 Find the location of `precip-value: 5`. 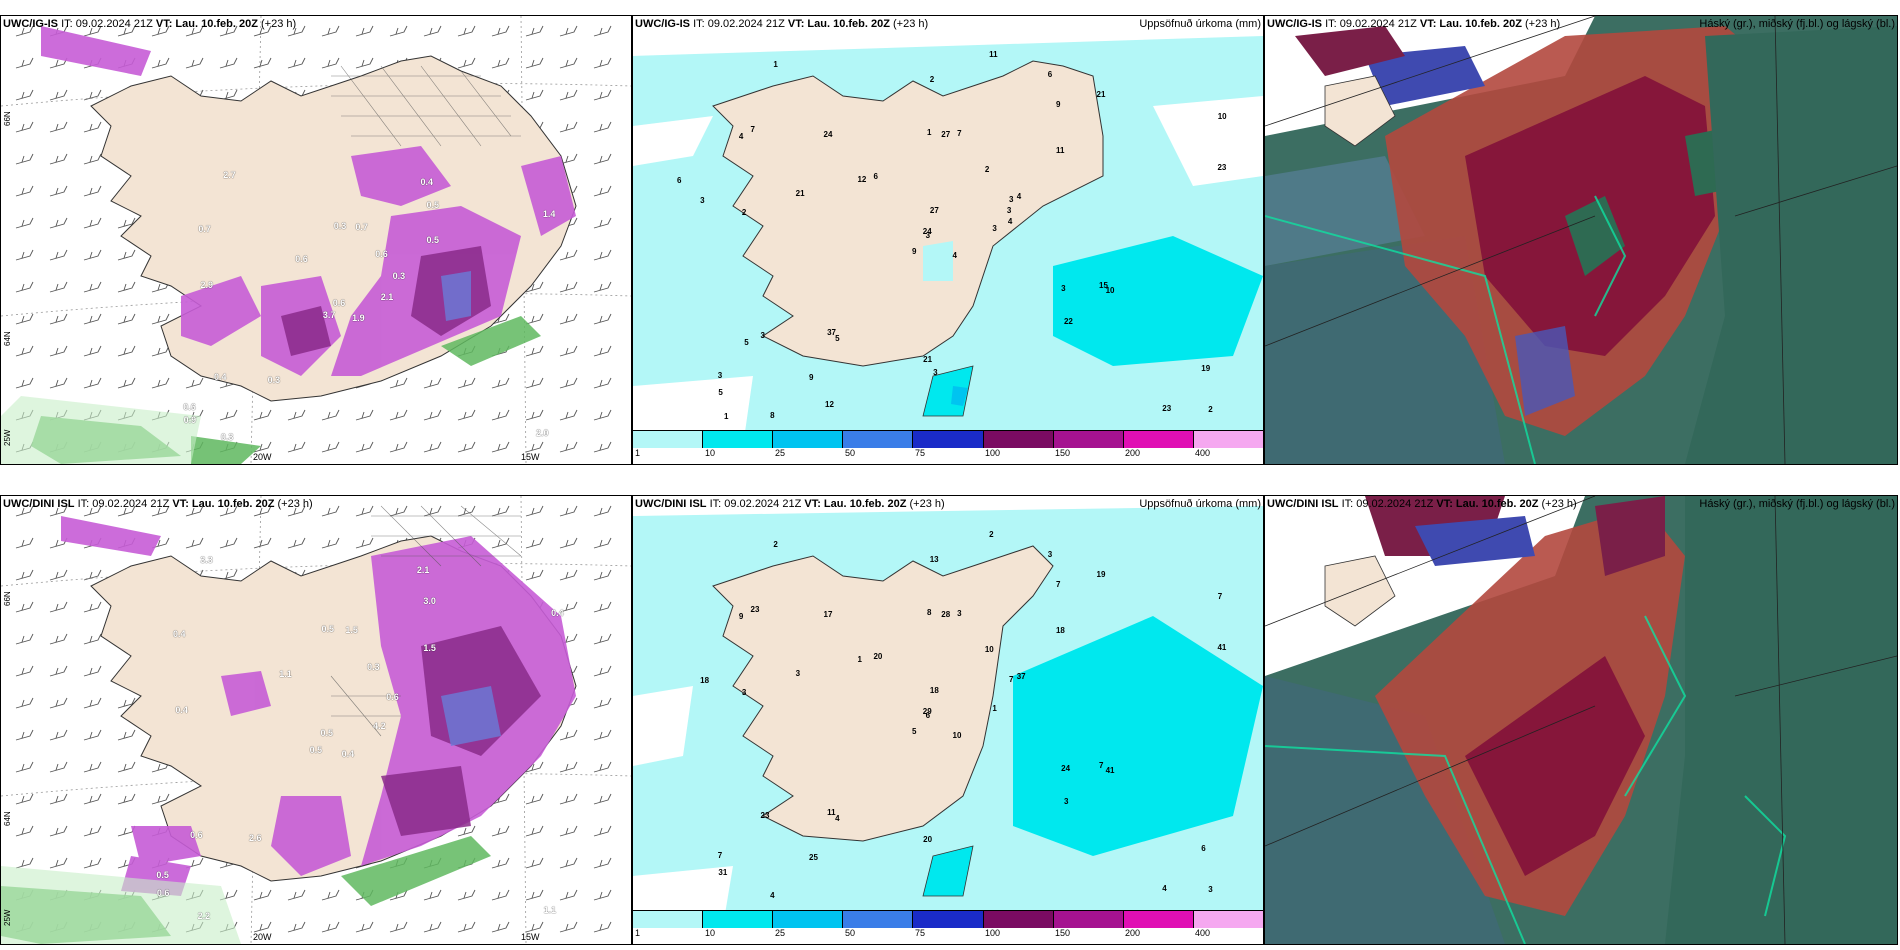

precip-value: 5 is located at coordinates (914, 732).